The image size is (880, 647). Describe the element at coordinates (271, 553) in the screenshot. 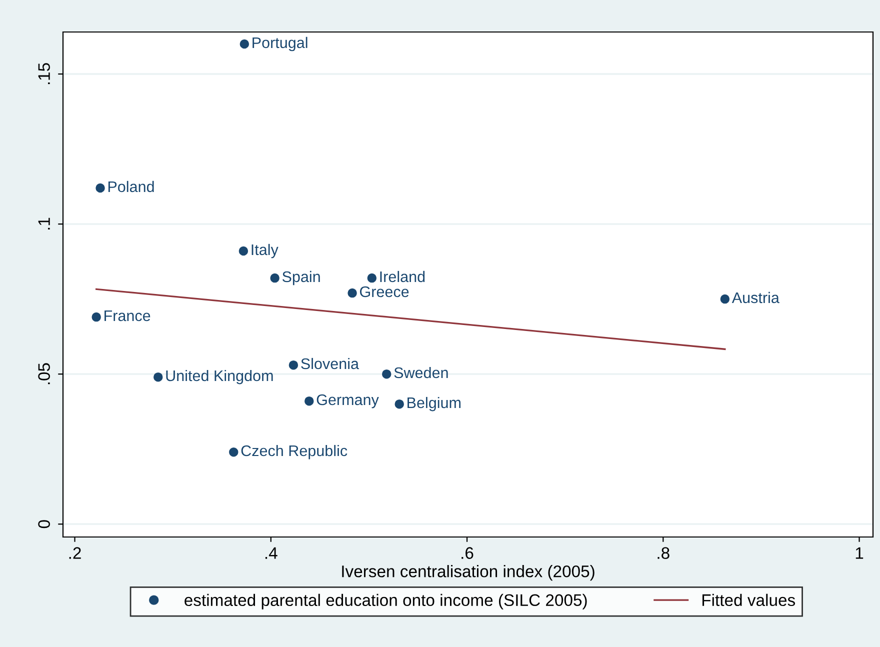

I see `x-tick-label: .4` at that location.